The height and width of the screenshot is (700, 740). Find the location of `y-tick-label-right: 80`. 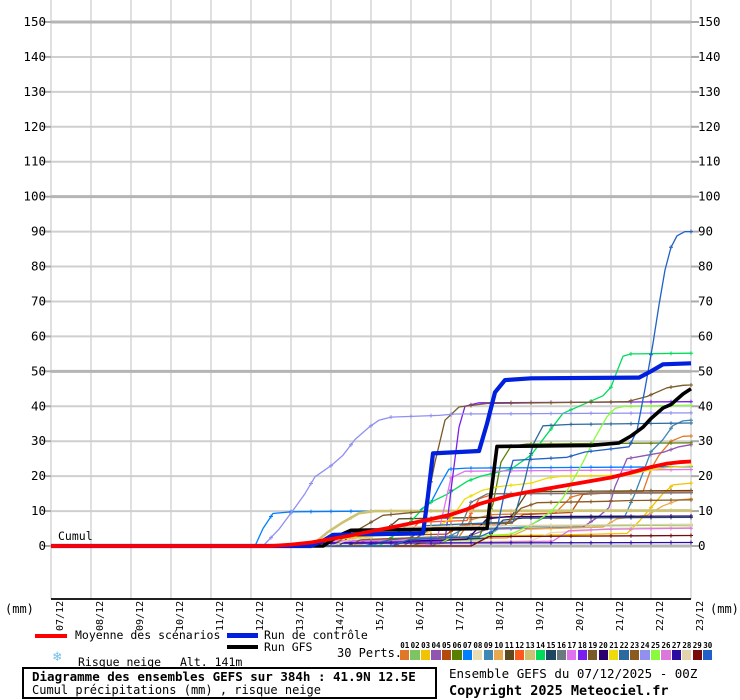

y-tick-label-right: 80 is located at coordinates (705, 266).